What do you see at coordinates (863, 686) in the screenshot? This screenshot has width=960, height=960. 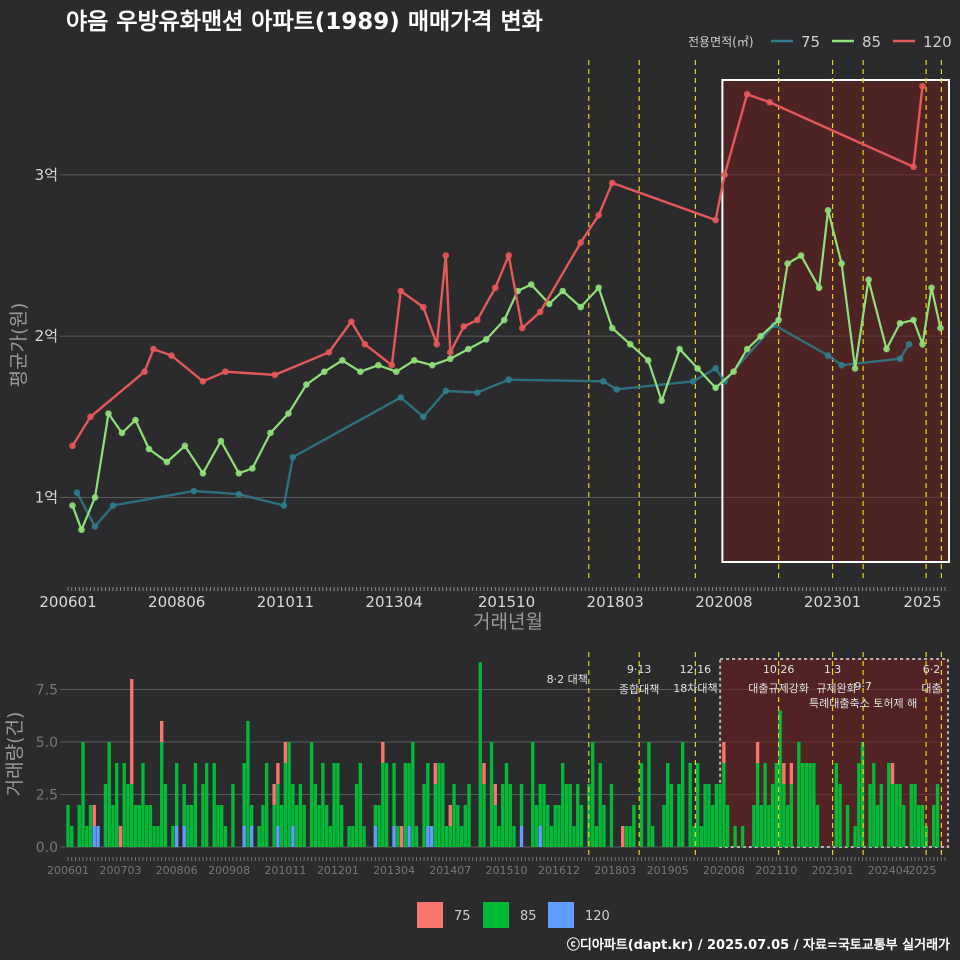 I see `annotation-date: 9·7` at bounding box center [863, 686].